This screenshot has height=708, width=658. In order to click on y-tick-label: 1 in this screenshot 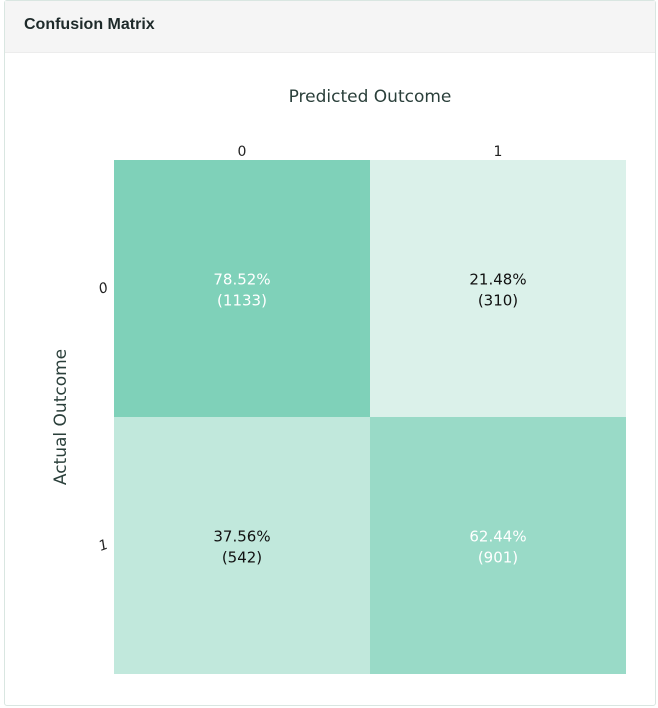, I will do `click(104, 546)`.